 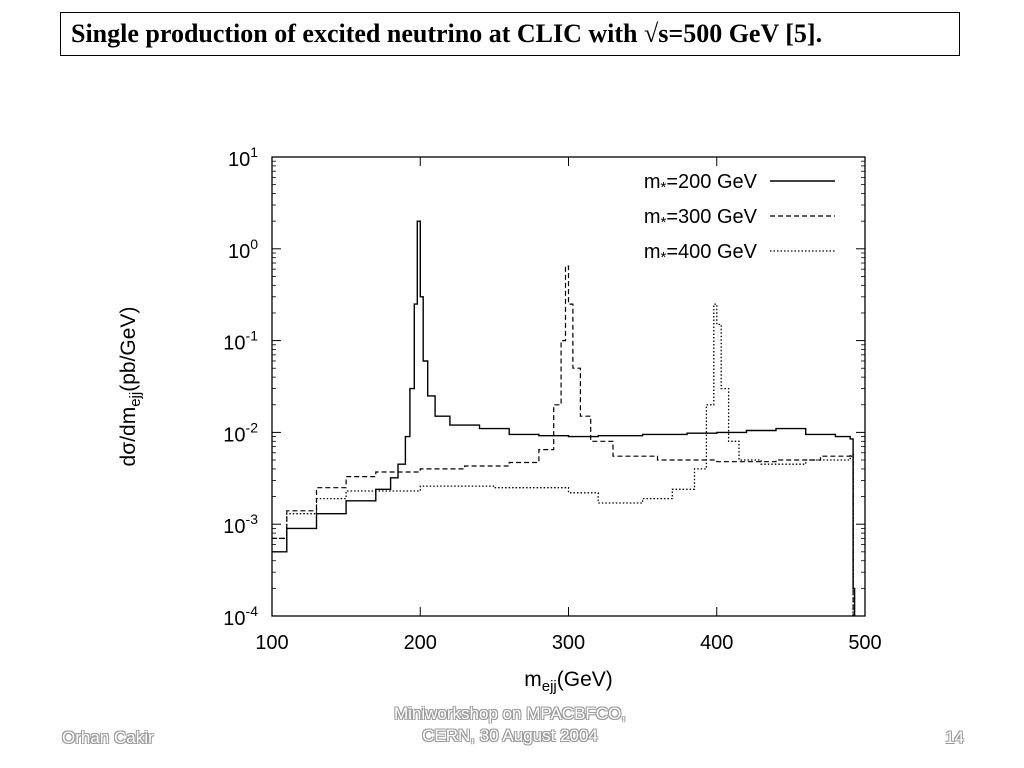 What do you see at coordinates (240, 432) in the screenshot?
I see `y-tick-label: 10⁻²` at bounding box center [240, 432].